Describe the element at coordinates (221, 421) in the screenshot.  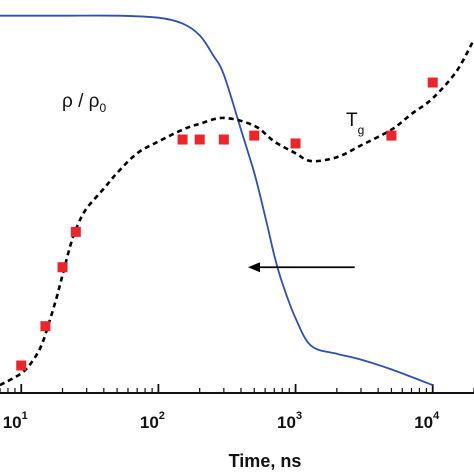
I see `x-tick-labels: 10¹ 10² 10³ 10⁴` at that location.